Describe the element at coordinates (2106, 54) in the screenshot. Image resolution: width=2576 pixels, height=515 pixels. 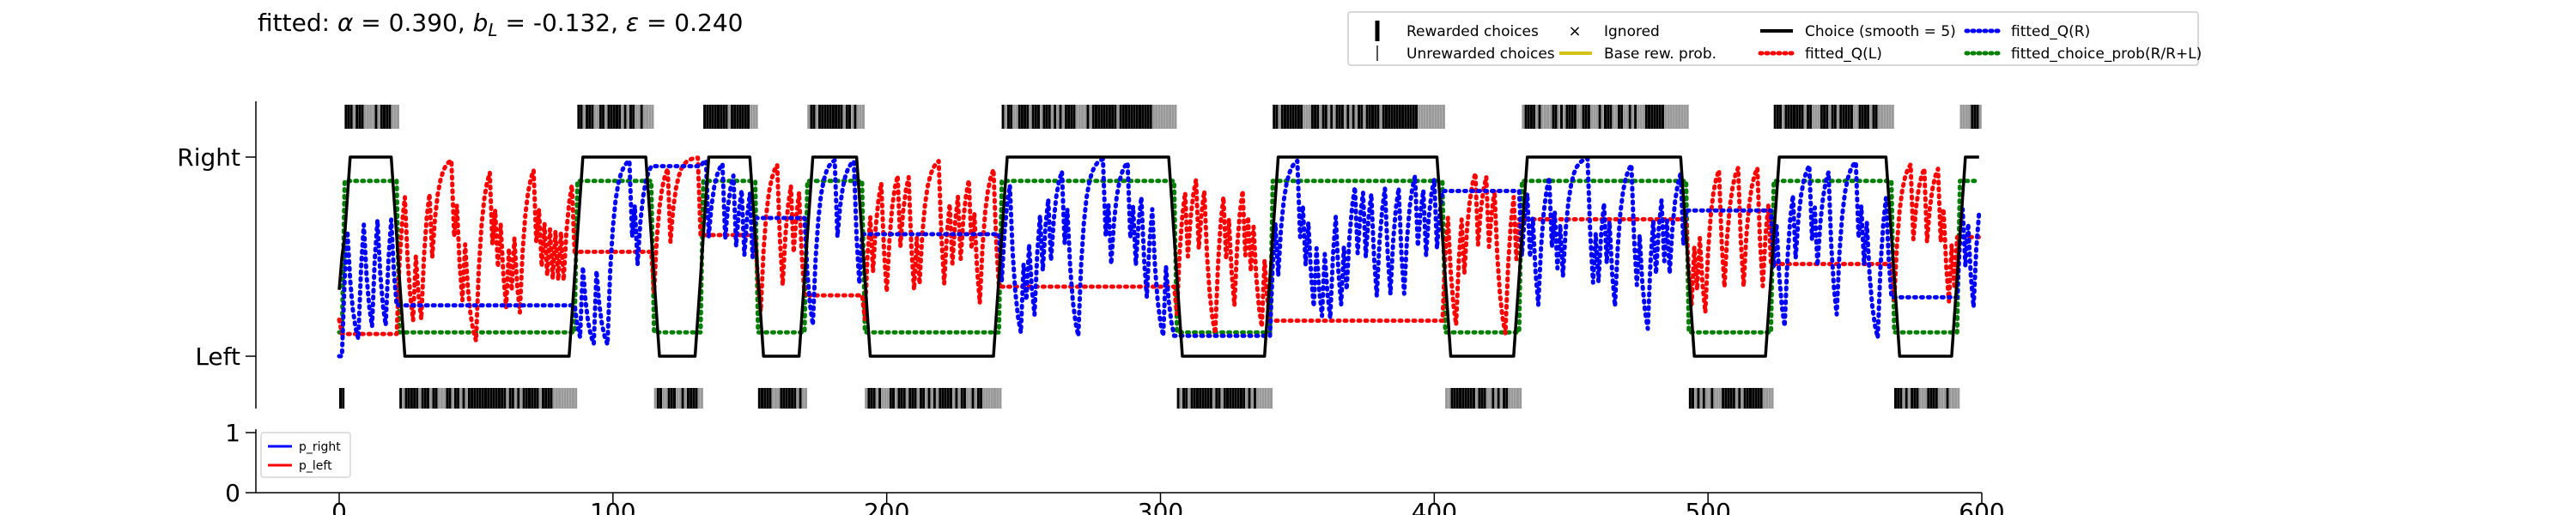
I see `legend-top-label: fitted_choice_prob(R/R+L)` at that location.